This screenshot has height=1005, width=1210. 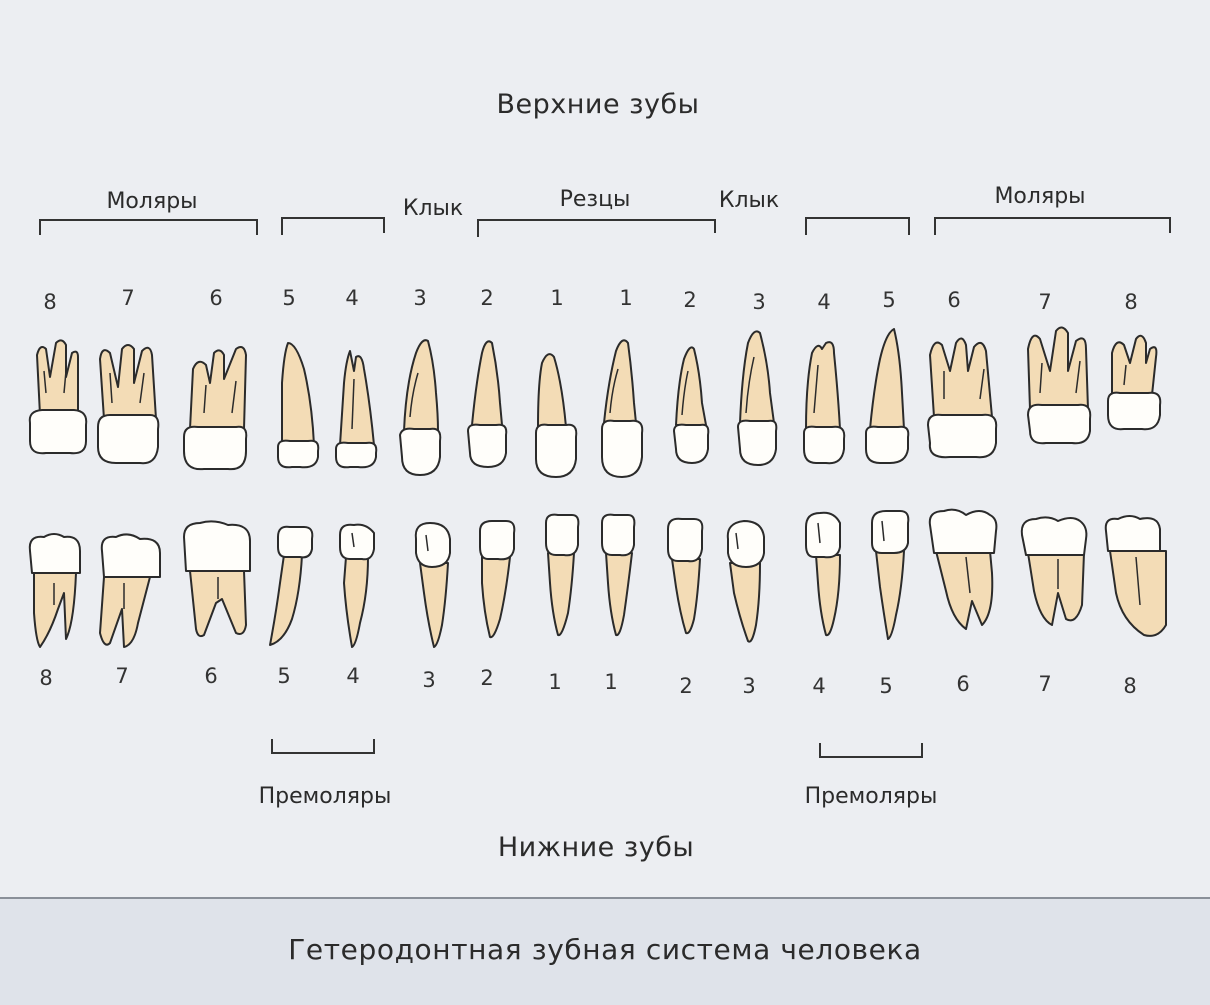 What do you see at coordinates (871, 796) in the screenshot?
I see `lower-group-label-premolars-right: Премоляры` at bounding box center [871, 796].